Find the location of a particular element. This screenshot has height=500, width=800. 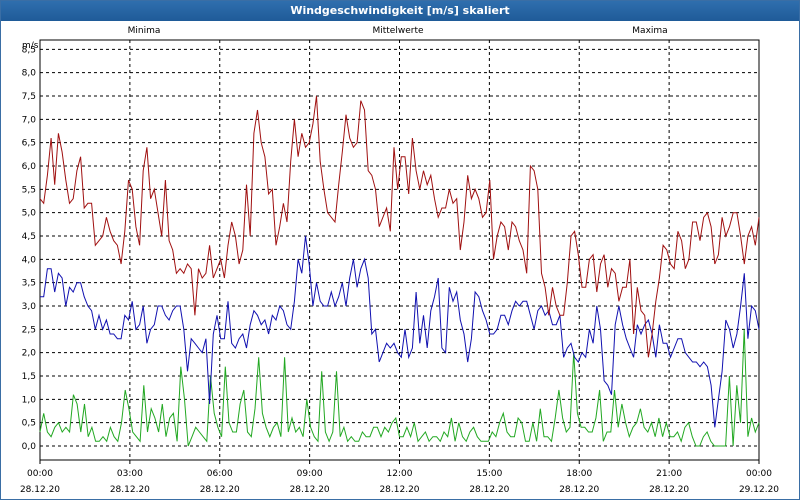

x-tick-date: 29.12.20 is located at coordinates (759, 490).